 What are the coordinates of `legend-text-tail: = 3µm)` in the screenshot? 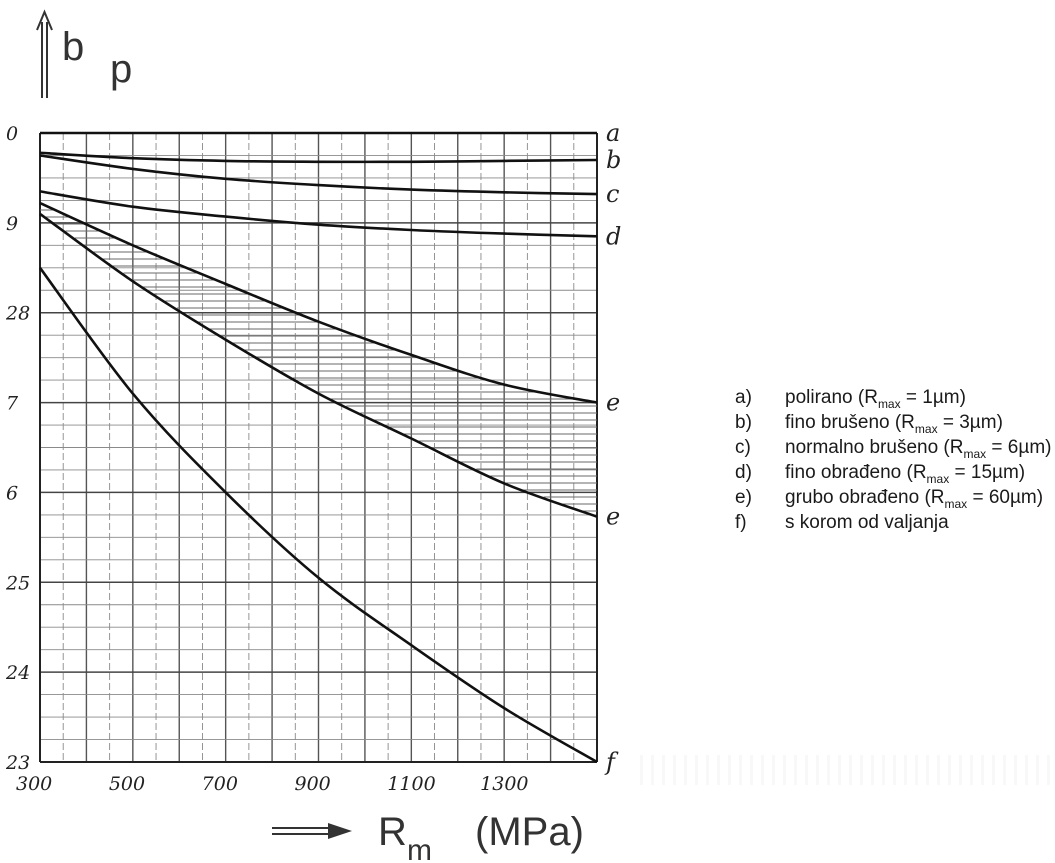 It's located at (970, 422).